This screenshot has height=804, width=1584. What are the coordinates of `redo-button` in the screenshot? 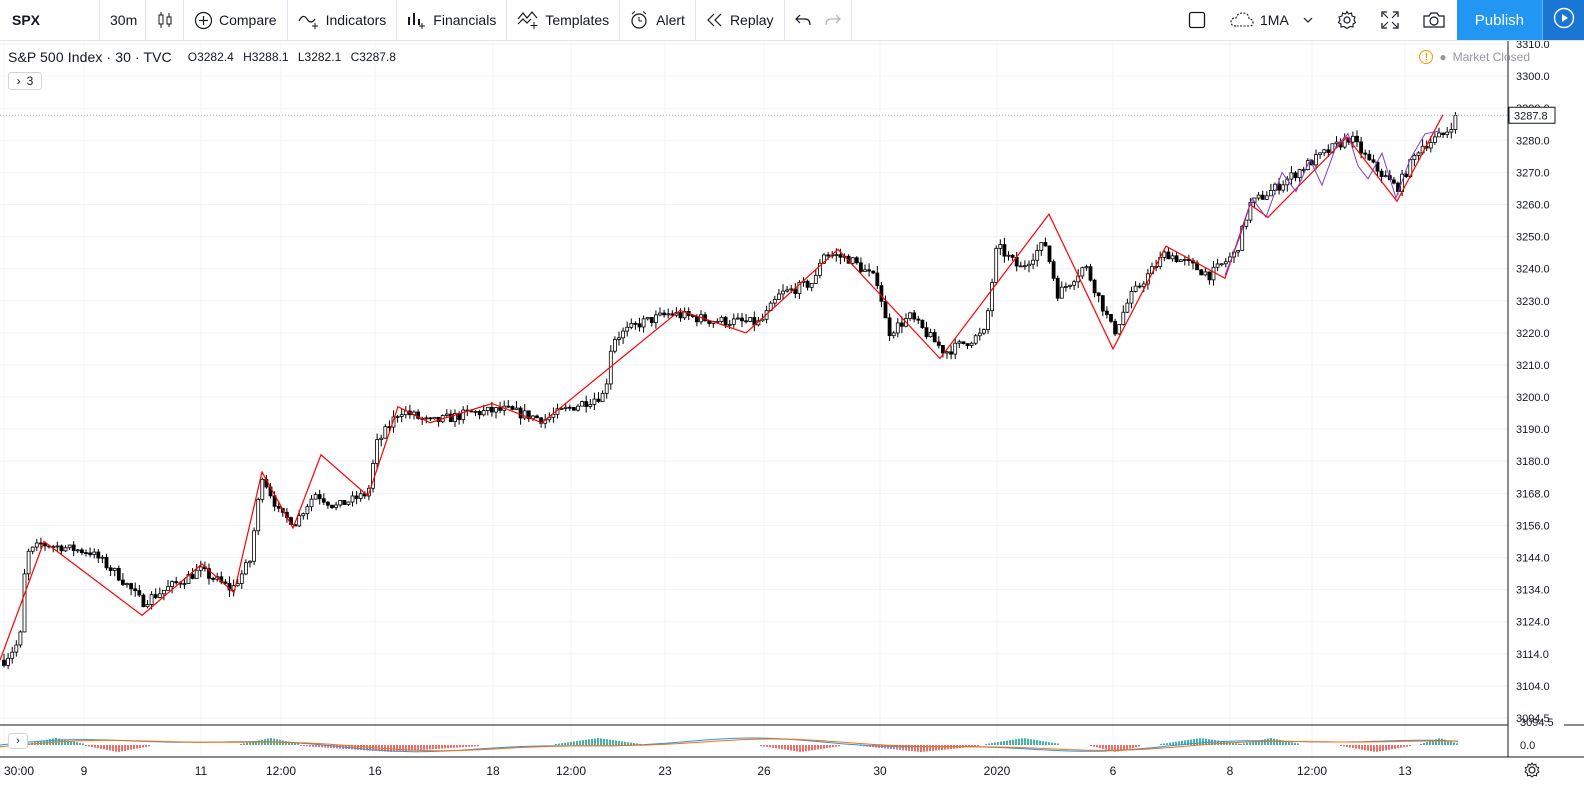 It's located at (835, 20).